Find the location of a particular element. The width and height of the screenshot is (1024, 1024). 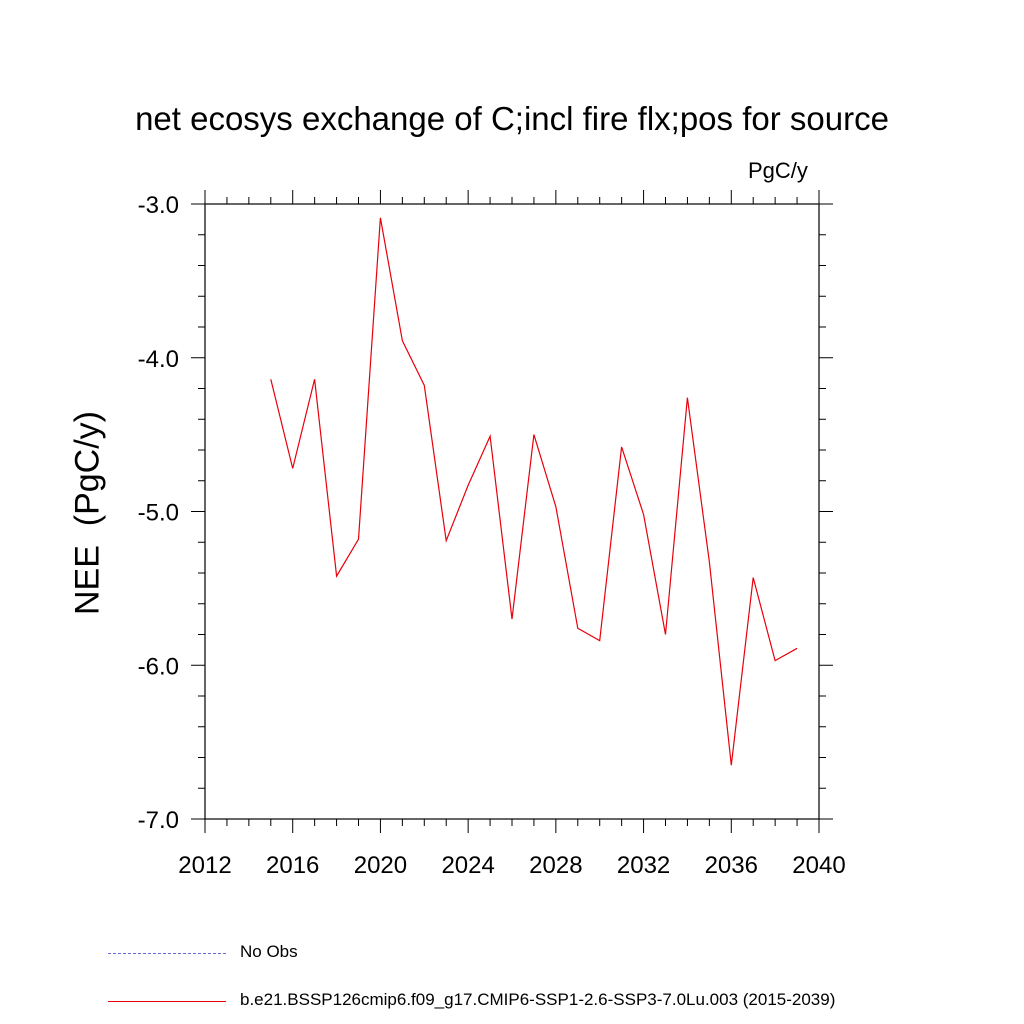

legend-swatch-no-obs is located at coordinates (167, 953).